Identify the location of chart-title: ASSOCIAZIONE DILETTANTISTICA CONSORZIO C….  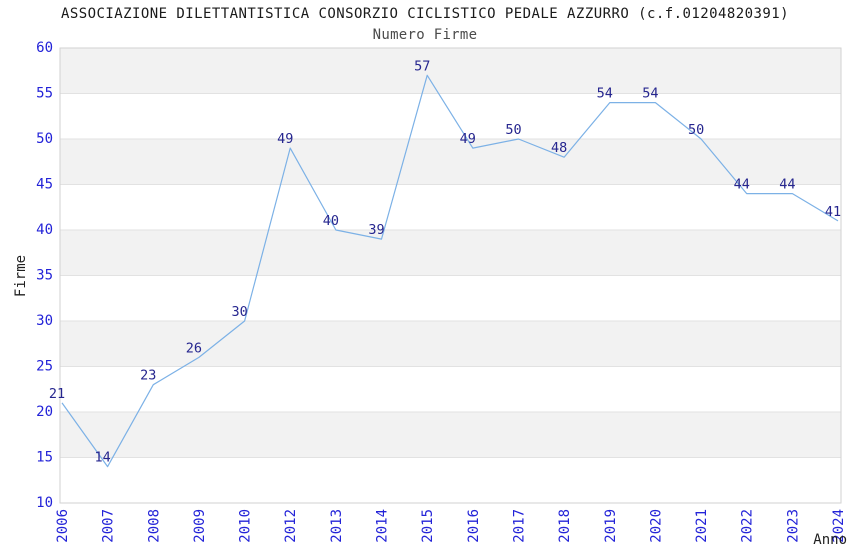
(425, 14).